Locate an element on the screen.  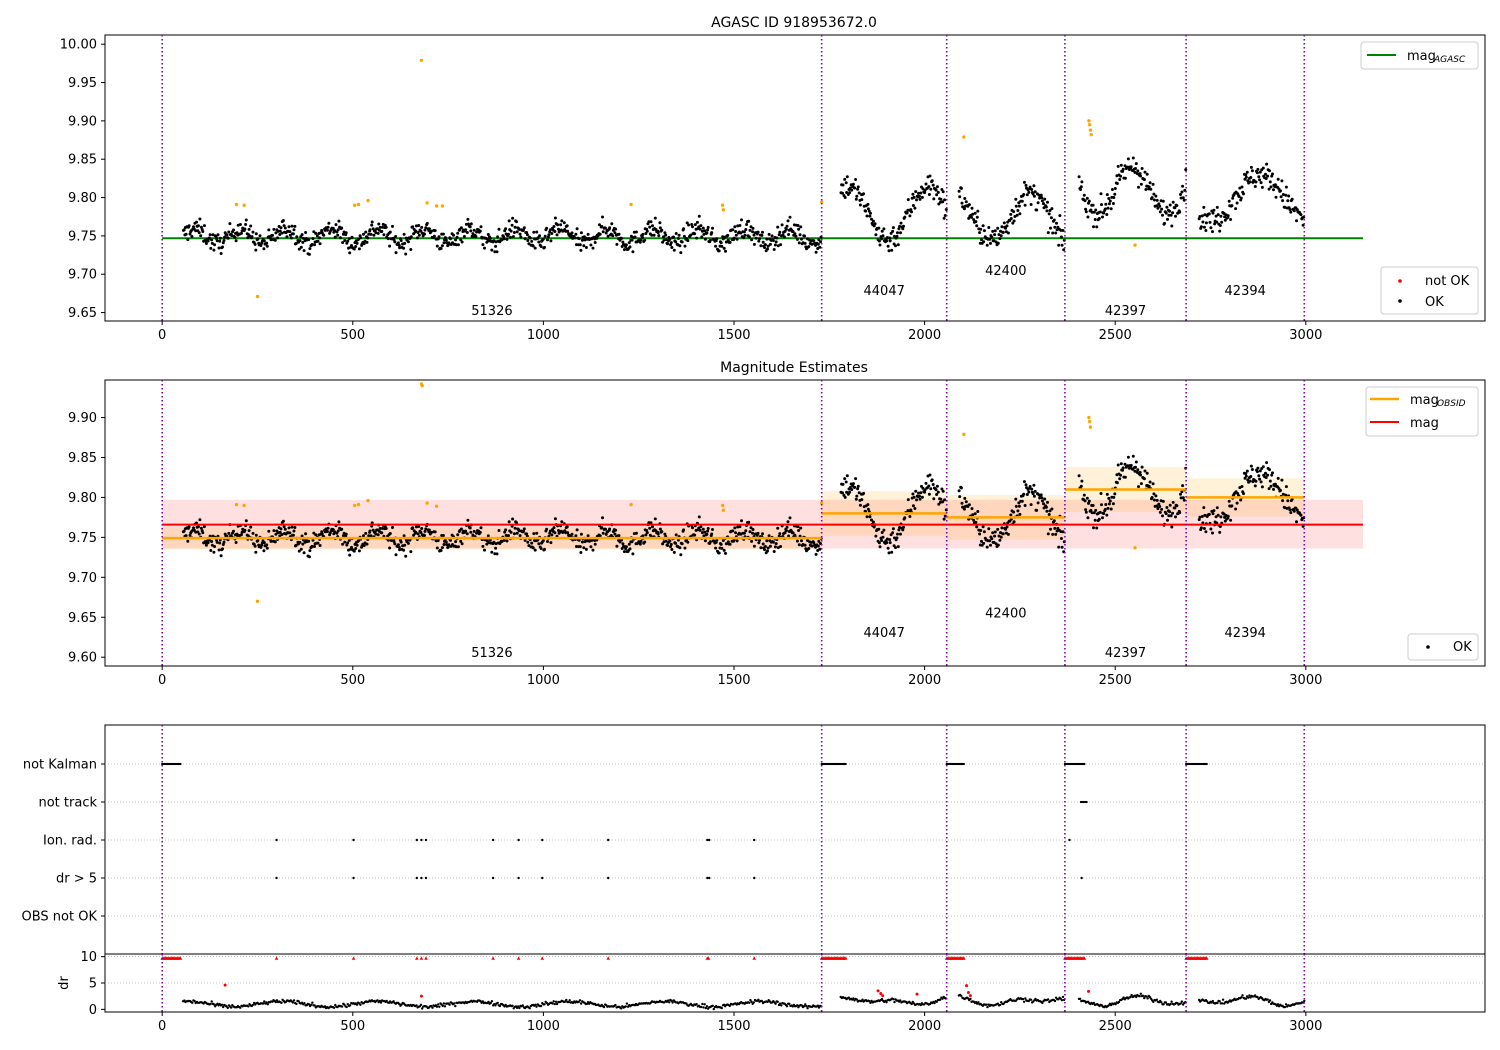
legend-label-not-ok: not OK is located at coordinates (1447, 281).